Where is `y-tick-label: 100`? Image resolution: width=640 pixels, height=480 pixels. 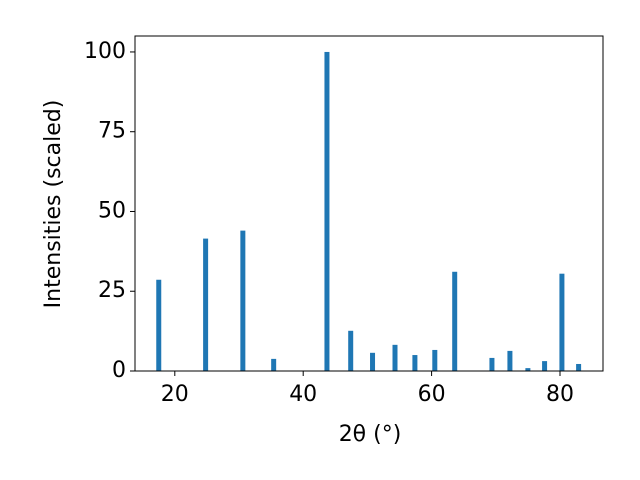
y-tick-label: 100 is located at coordinates (105, 51).